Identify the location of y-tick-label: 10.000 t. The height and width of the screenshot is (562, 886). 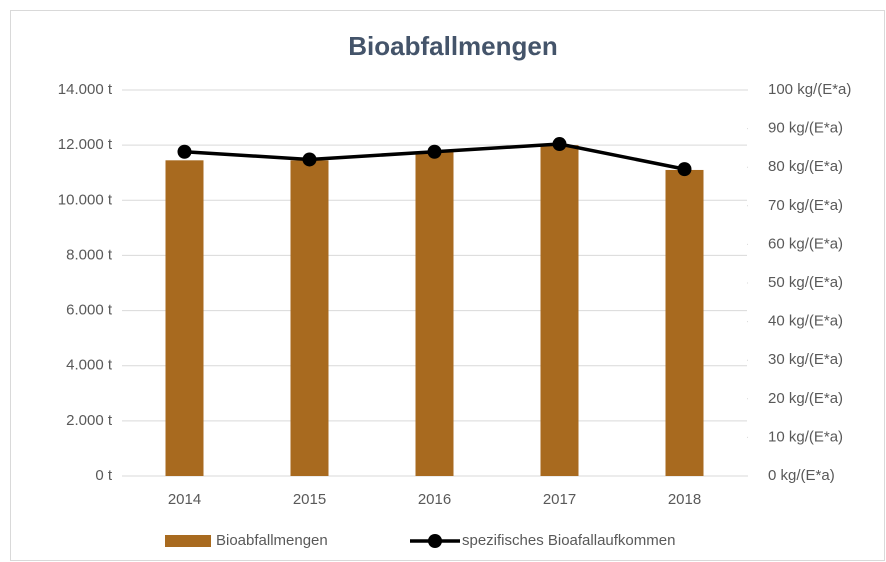
(85, 199).